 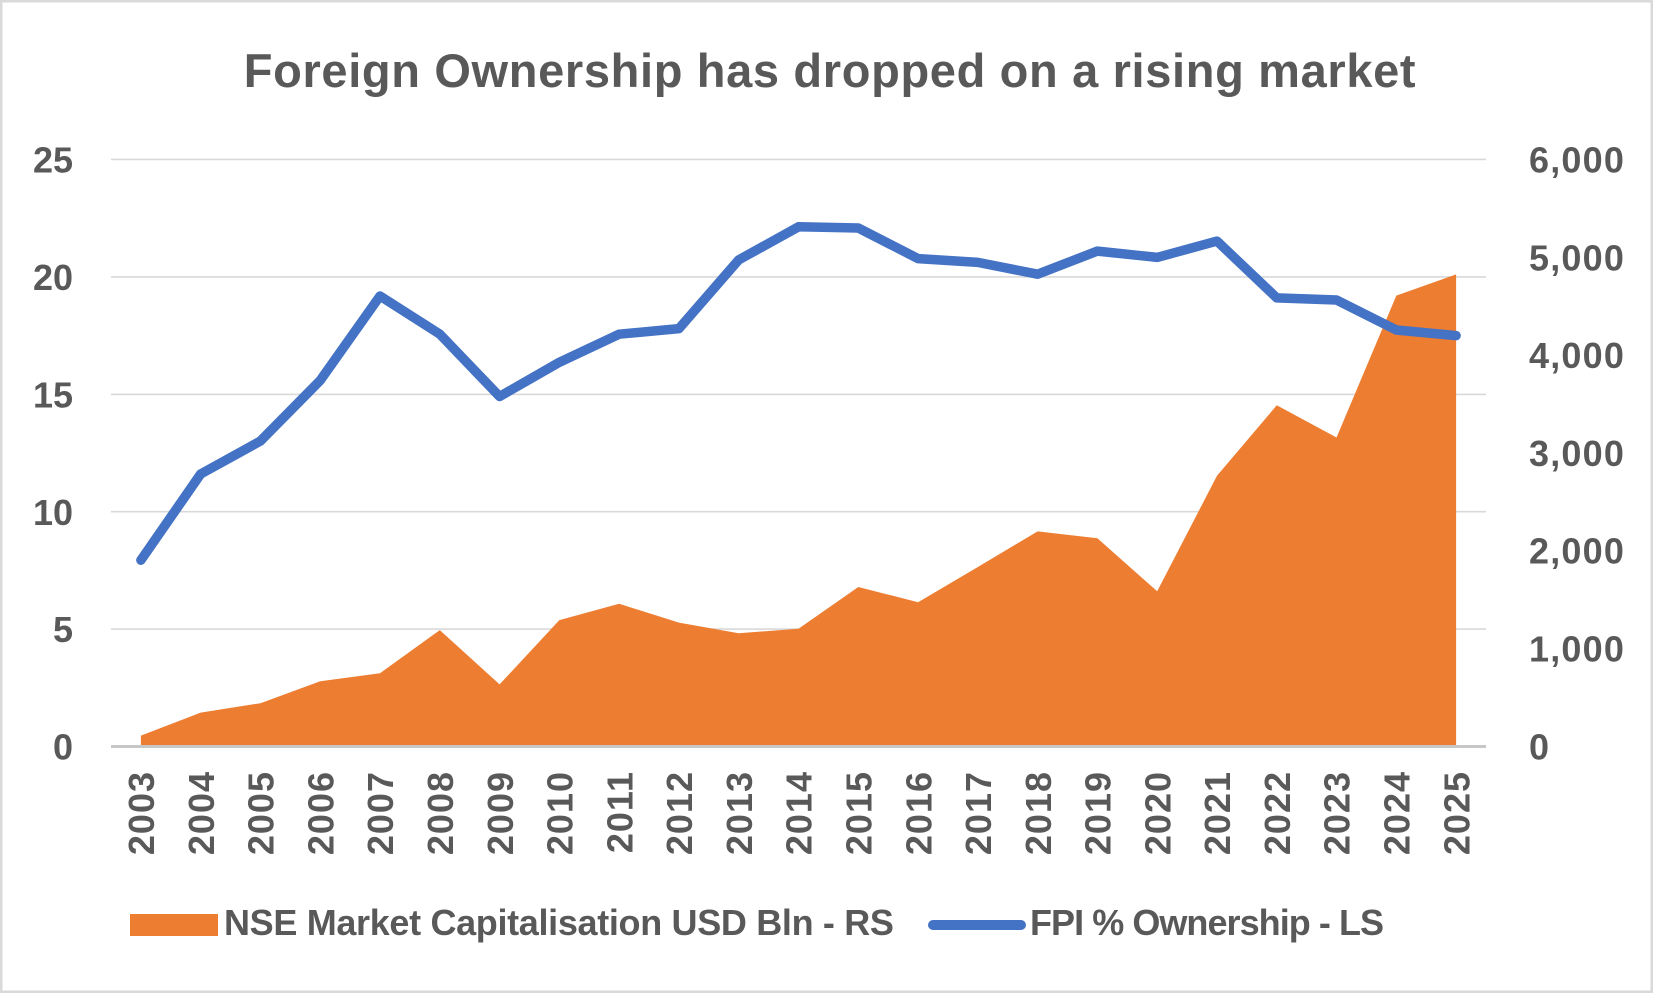 What do you see at coordinates (679, 813) in the screenshot?
I see `svg-text: 2012` at bounding box center [679, 813].